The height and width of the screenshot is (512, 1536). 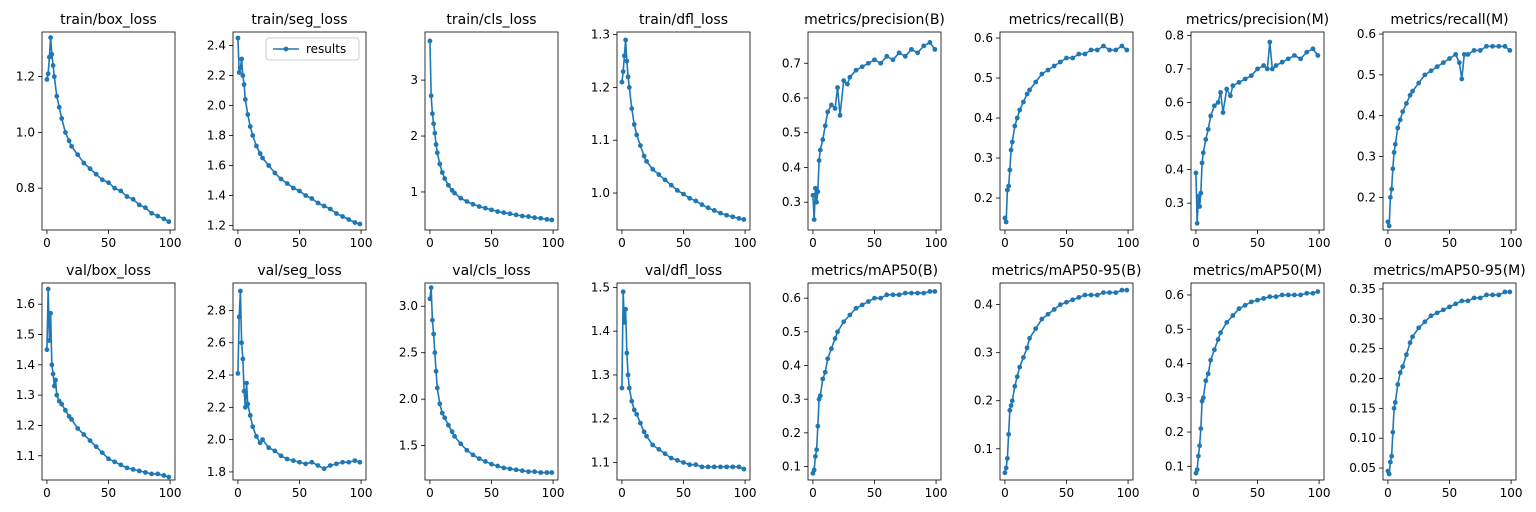 I want to click on y-tick-label: 0.10, so click(x=1362, y=438).